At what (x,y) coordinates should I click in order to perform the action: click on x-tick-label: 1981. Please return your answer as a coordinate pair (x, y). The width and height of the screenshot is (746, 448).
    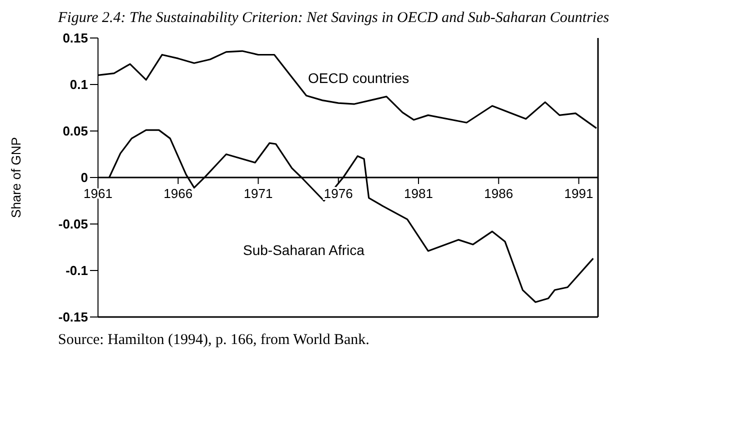
    Looking at the image, I should click on (418, 193).